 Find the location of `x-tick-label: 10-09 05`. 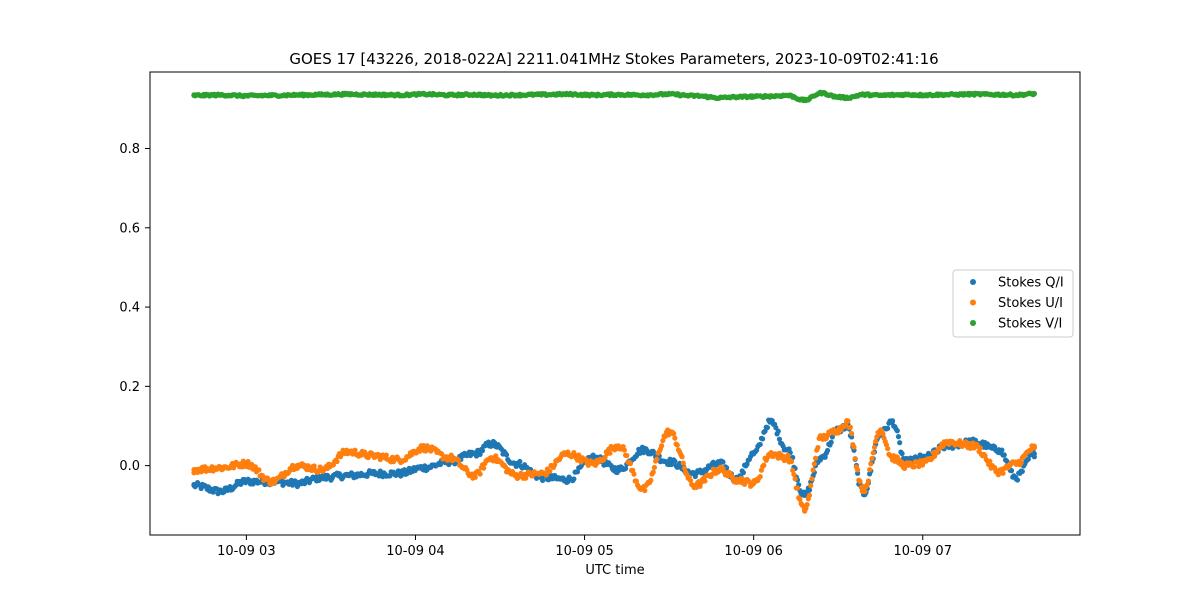

x-tick-label: 10-09 05 is located at coordinates (584, 551).